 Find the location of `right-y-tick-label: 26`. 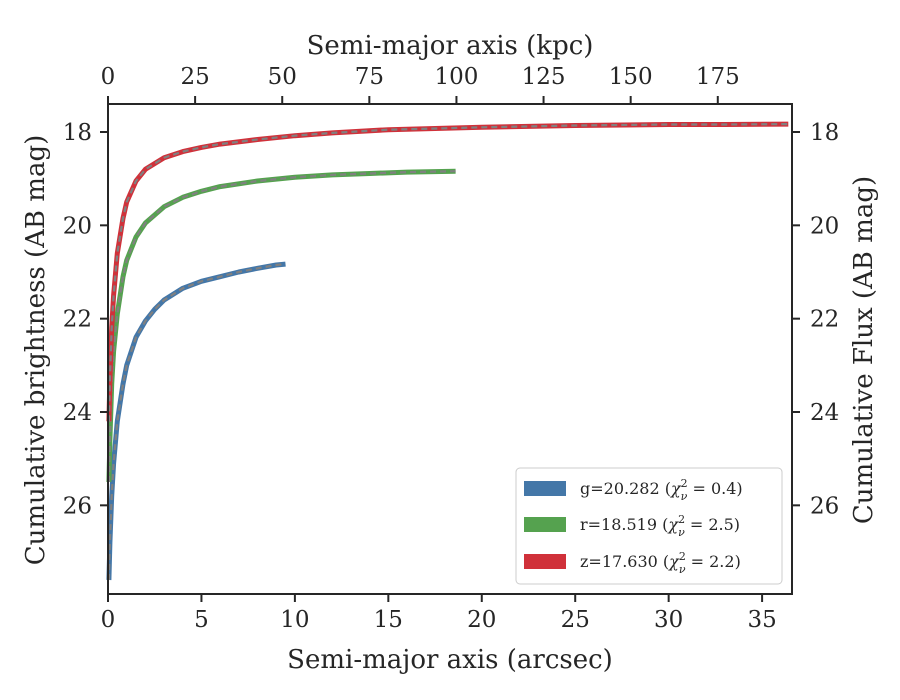

right-y-tick-label: 26 is located at coordinates (824, 506).